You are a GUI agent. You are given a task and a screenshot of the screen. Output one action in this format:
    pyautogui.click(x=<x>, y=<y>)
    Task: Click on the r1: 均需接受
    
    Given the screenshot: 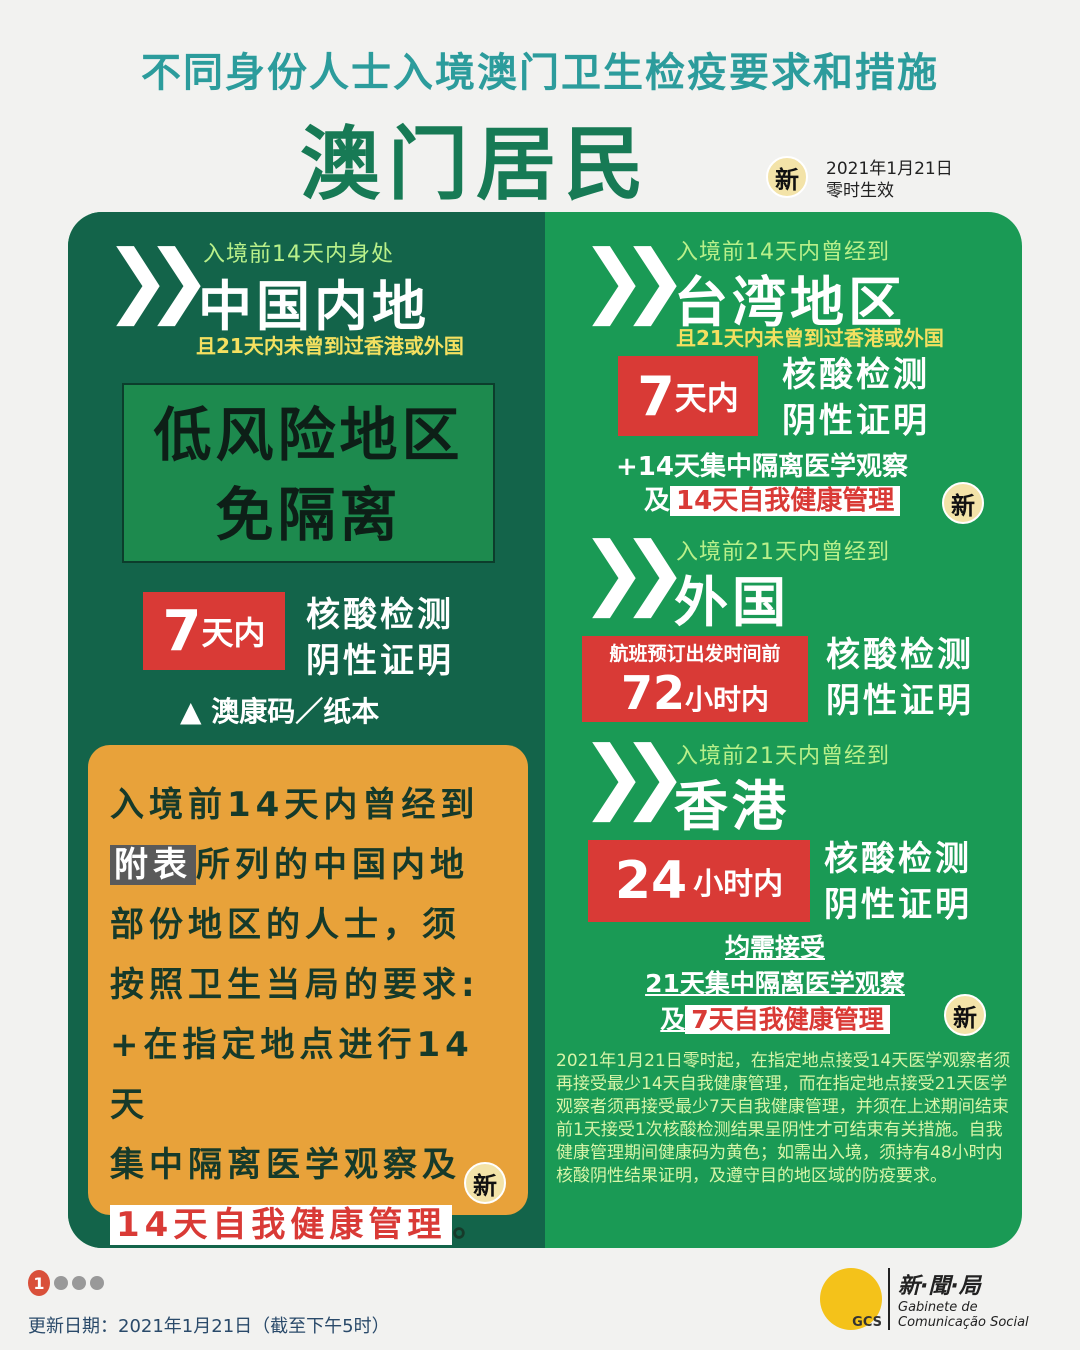 What is the action you would take?
    pyautogui.click(x=774, y=947)
    